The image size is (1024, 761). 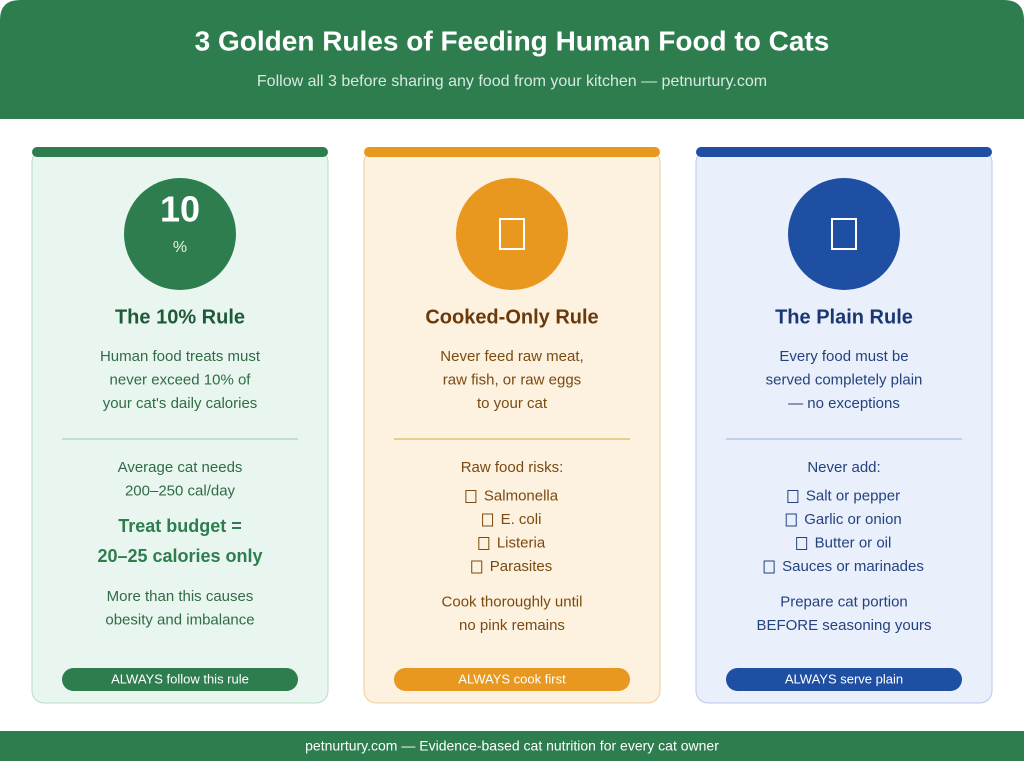 I want to click on list-item: Butter or oil, so click(x=853, y=542).